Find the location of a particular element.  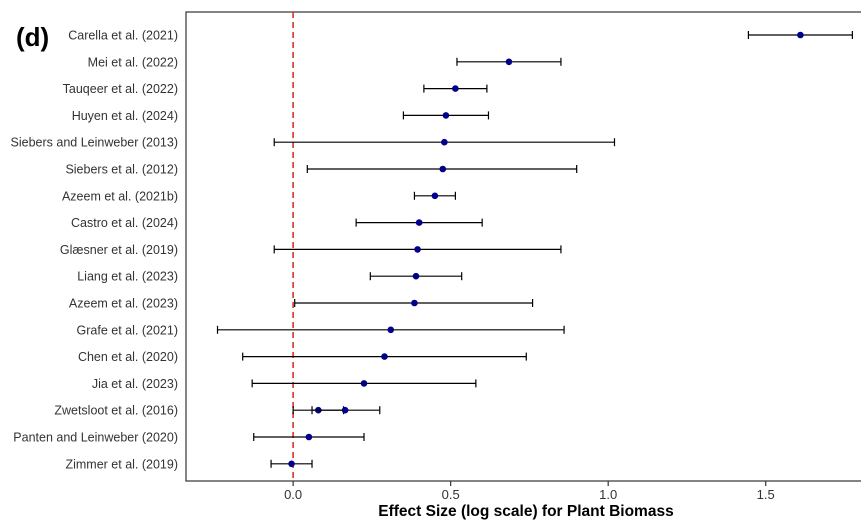

study-label: Mei et al. (2022) is located at coordinates (133, 62).